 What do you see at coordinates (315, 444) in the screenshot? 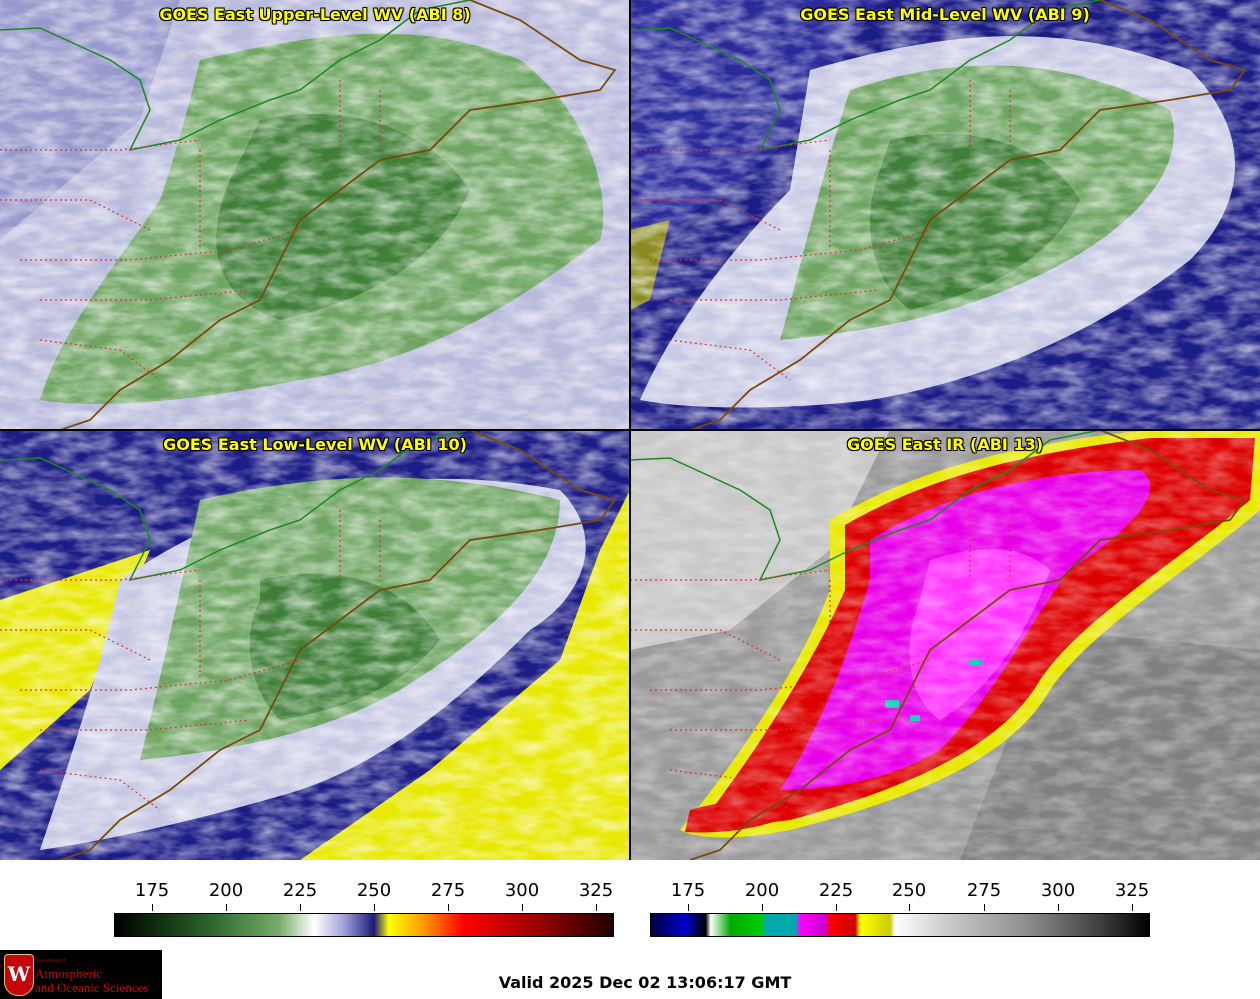
I see `panel-title: GOES East Low-Level WV (ABI 10)` at bounding box center [315, 444].